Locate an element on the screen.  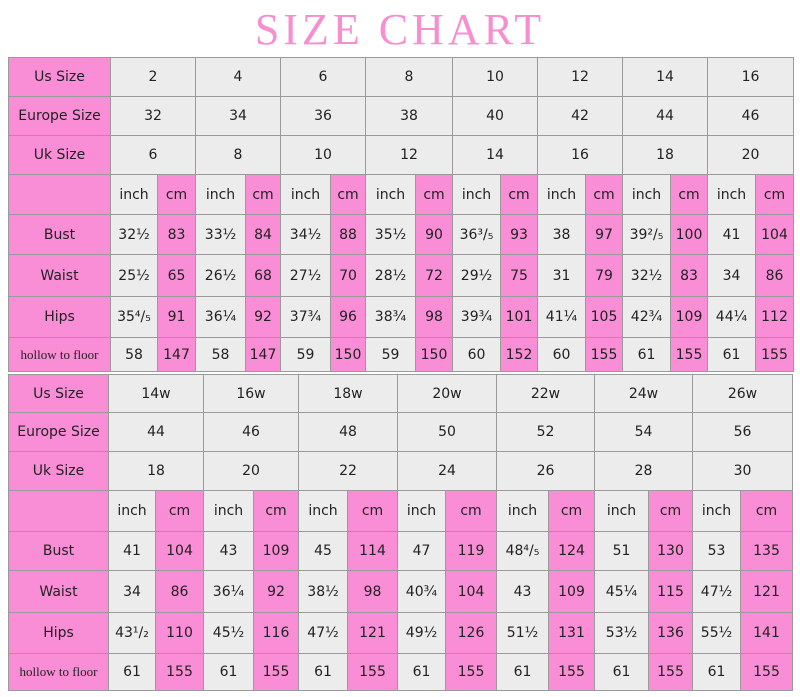
cm-value: 84 is located at coordinates (263, 234).